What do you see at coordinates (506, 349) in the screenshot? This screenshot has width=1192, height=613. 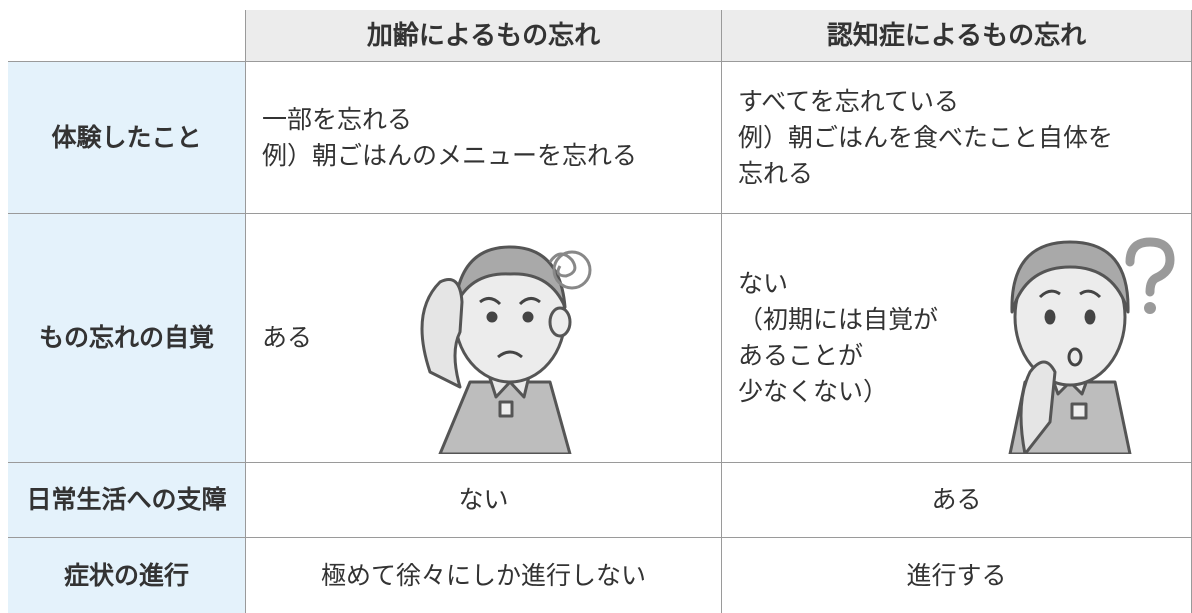 I see `worried-man-illustration` at bounding box center [506, 349].